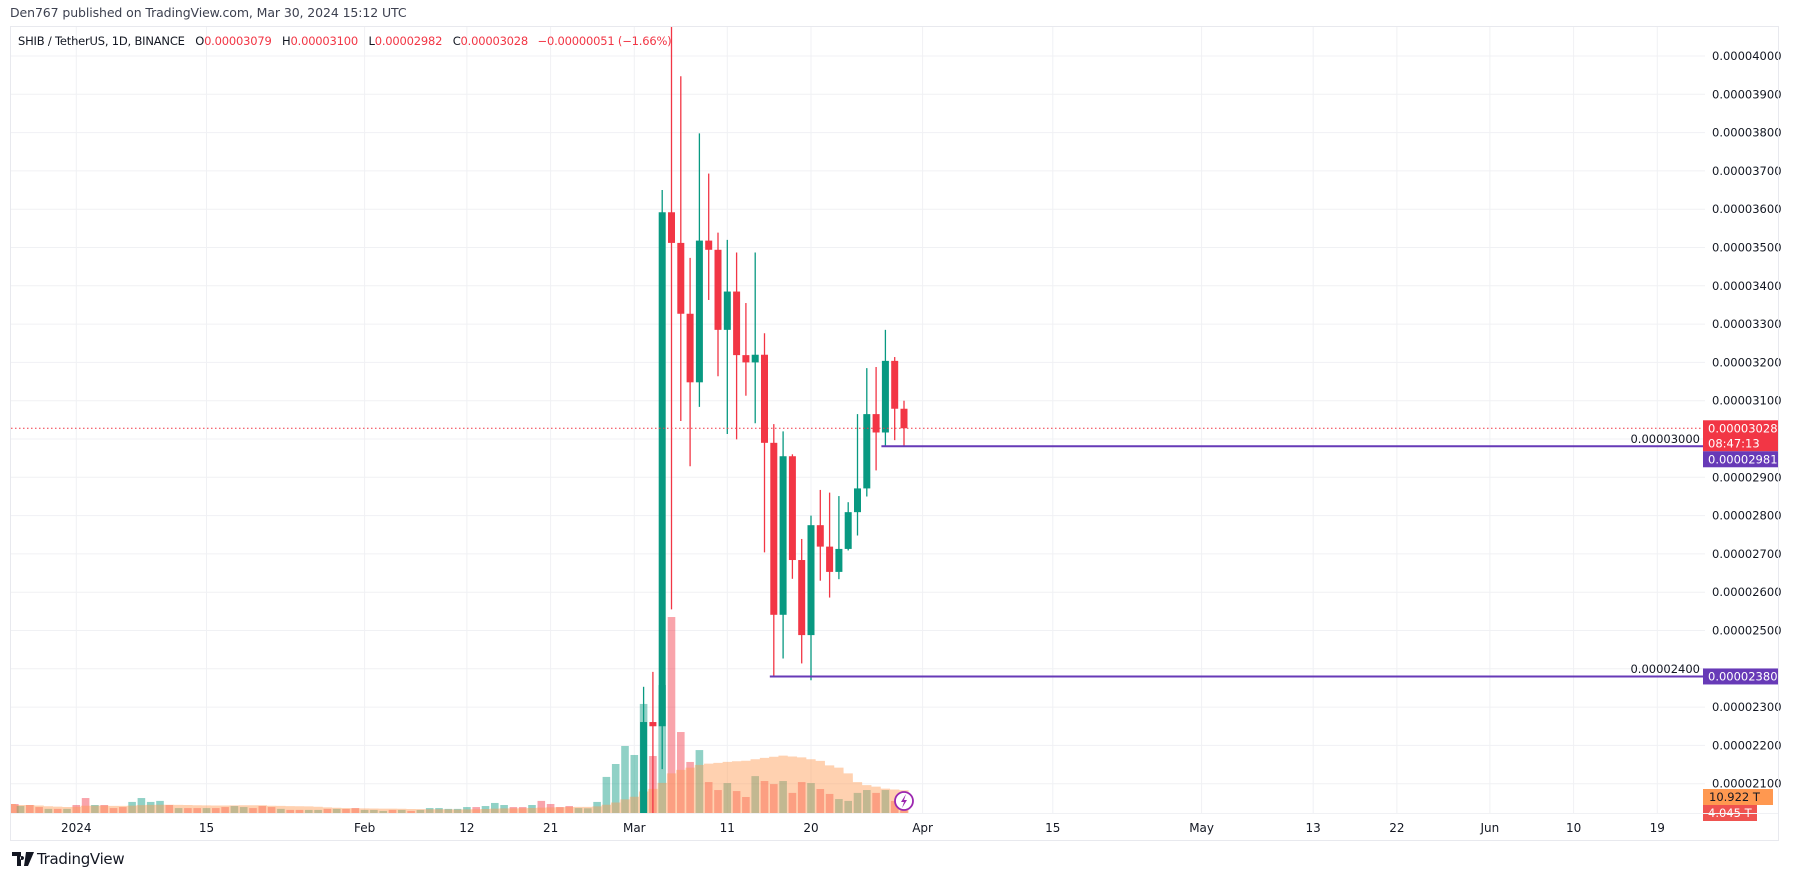 The width and height of the screenshot is (1794, 877). What do you see at coordinates (1665, 669) in the screenshot?
I see `price-tick-label: 0.00002400` at bounding box center [1665, 669].